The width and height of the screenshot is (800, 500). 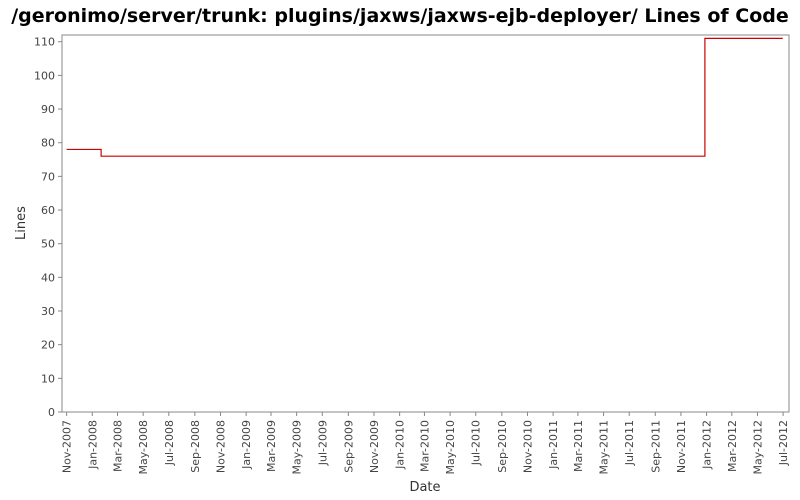 What do you see at coordinates (67, 446) in the screenshot?
I see `x-tick-label: Nov-2007` at bounding box center [67, 446].